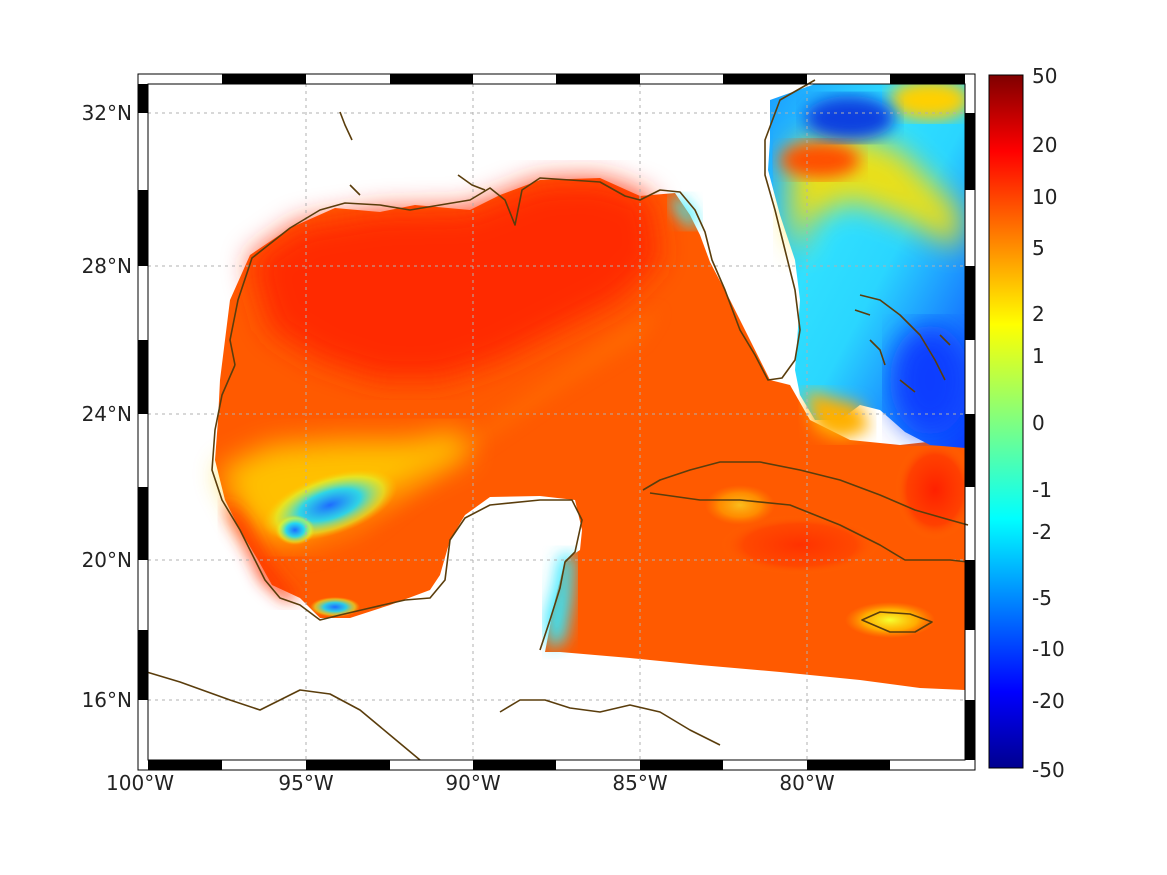 The height and width of the screenshot is (875, 1167). What do you see at coordinates (639, 783) in the screenshot?
I see `lon-tick-label: 85°W` at bounding box center [639, 783].